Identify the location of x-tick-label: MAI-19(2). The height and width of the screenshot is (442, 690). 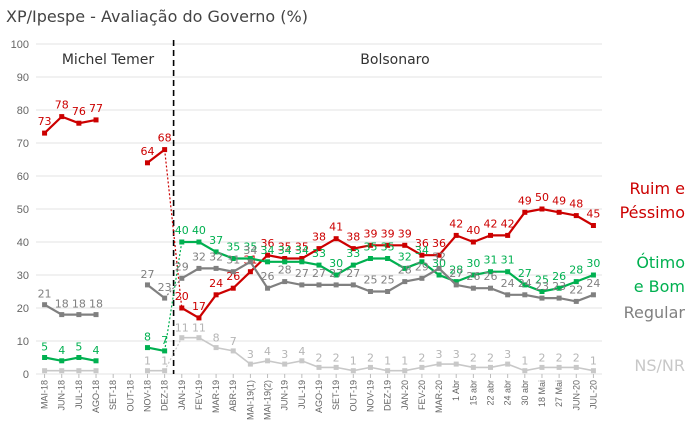
(268, 400).